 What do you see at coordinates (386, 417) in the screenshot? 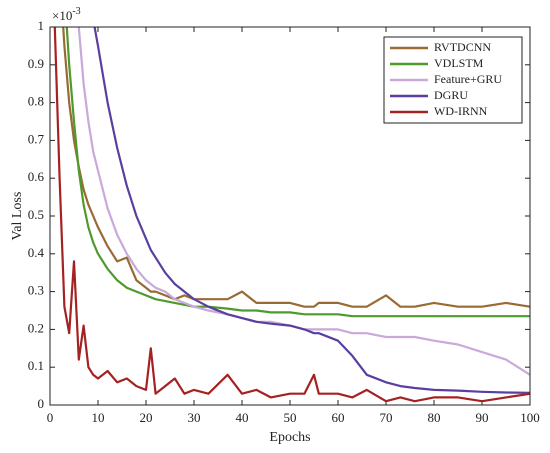
I see `x-tick-label: 70` at bounding box center [386, 417].